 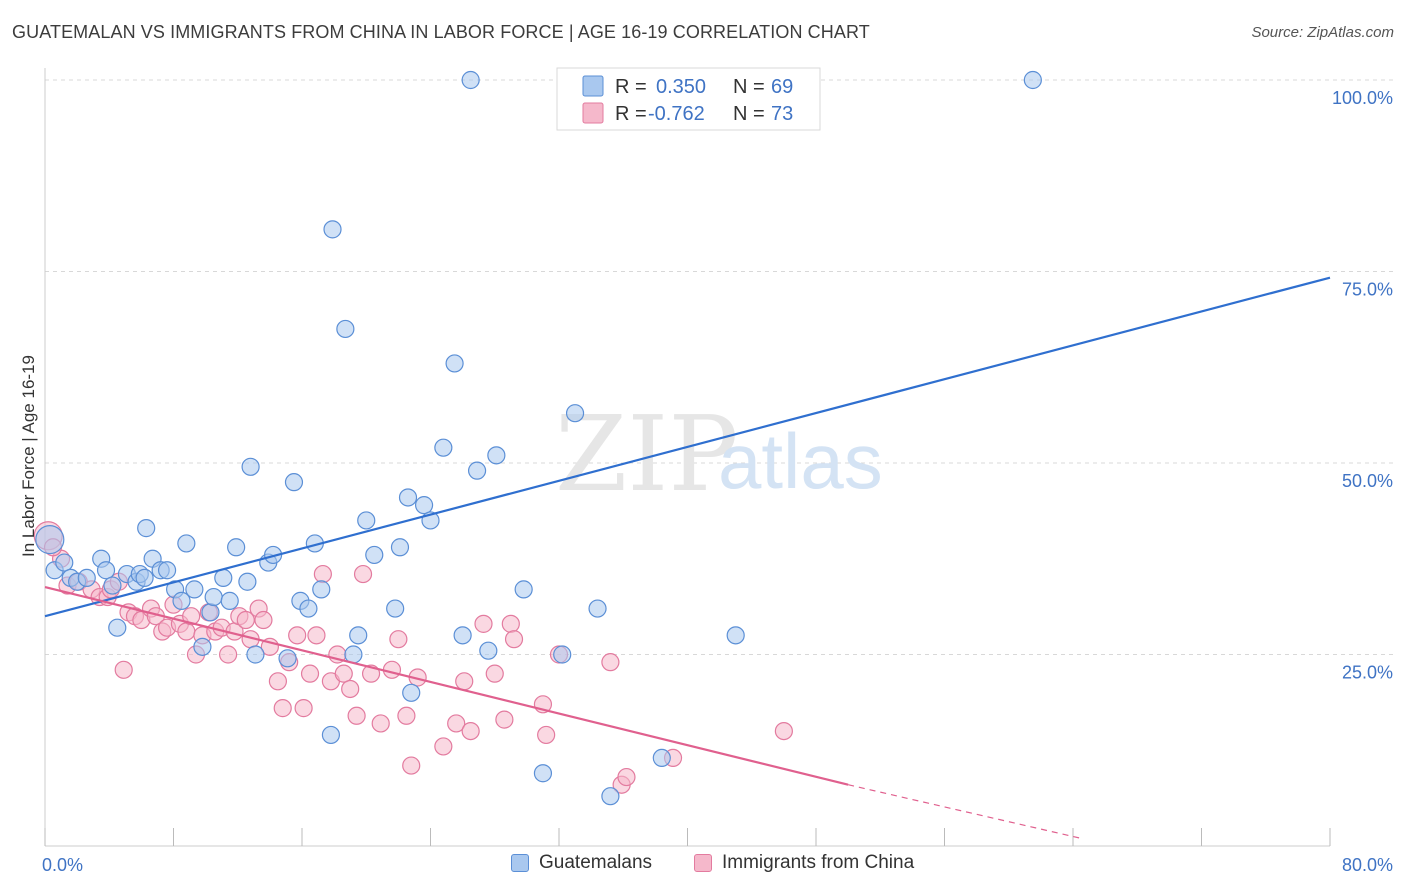 I want to click on watermark: ZIP atlas, so click(x=719, y=454).